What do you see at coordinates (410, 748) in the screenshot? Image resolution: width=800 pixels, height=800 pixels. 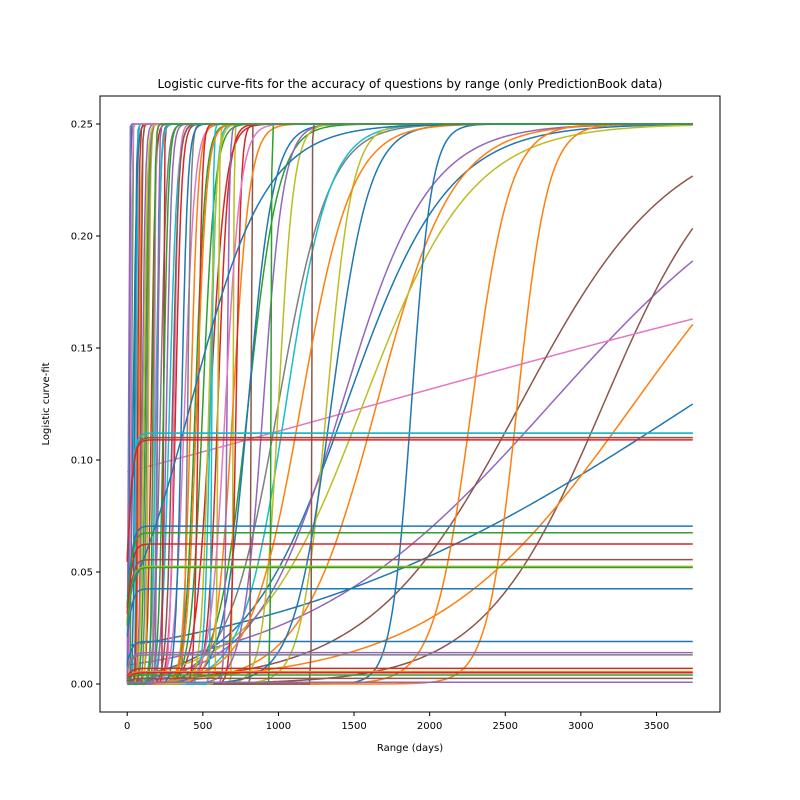 I see `x-axis-title: Range (days)` at bounding box center [410, 748].